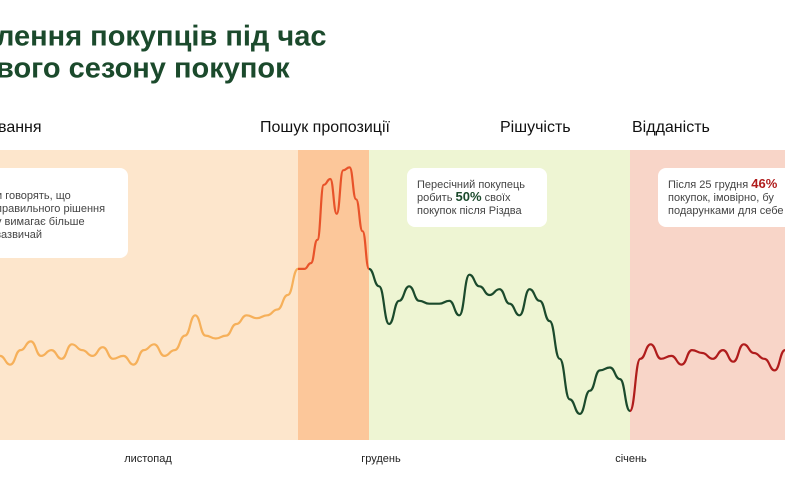  I want to click on x-tick-label: листопад, so click(148, 459).